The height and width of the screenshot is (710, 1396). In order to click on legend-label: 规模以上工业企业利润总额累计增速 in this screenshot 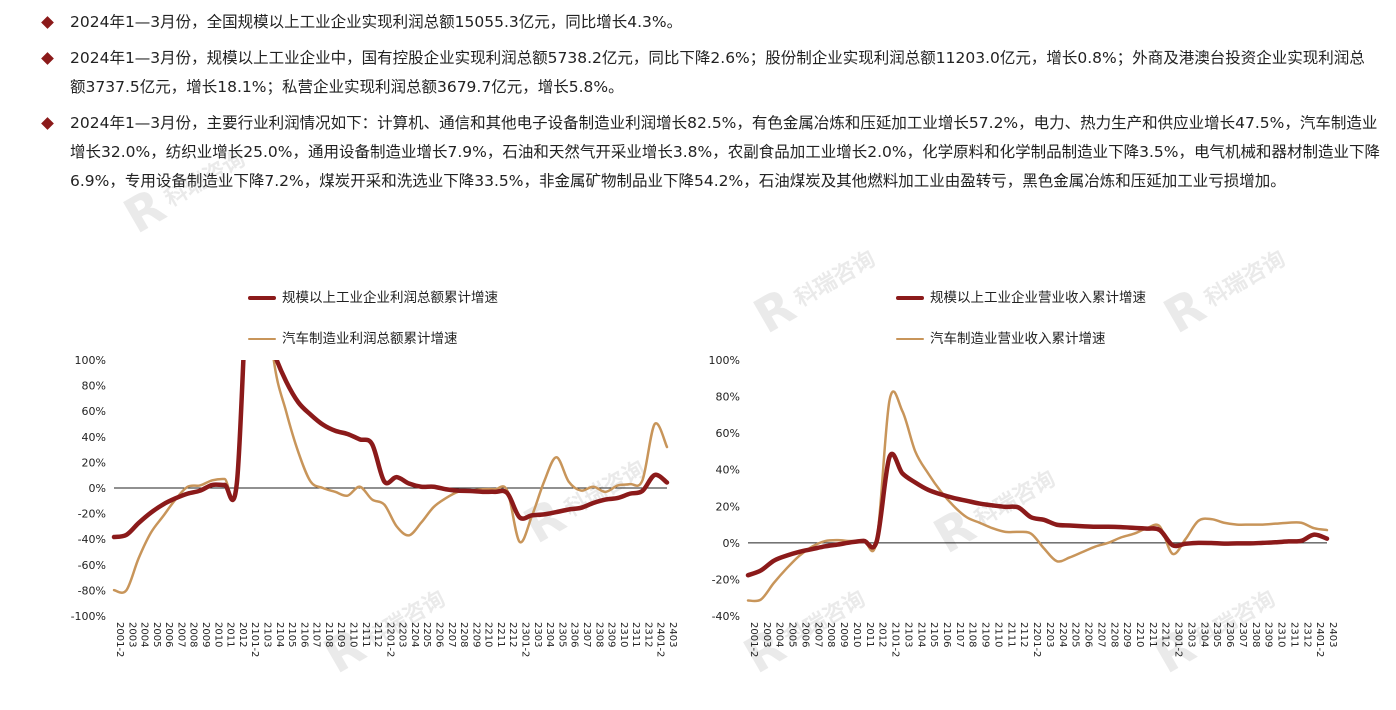, I will do `click(390, 298)`.